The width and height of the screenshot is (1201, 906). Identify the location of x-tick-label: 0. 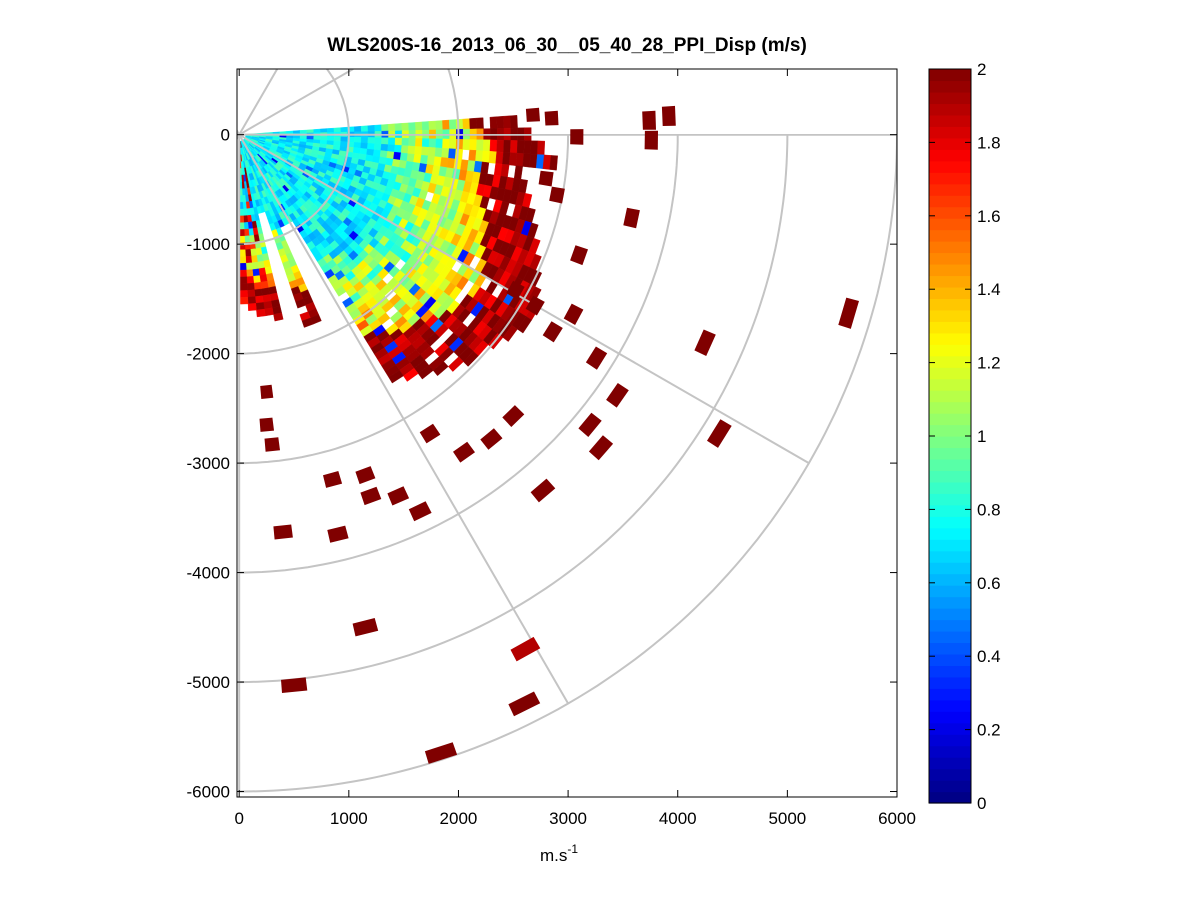
(238, 818).